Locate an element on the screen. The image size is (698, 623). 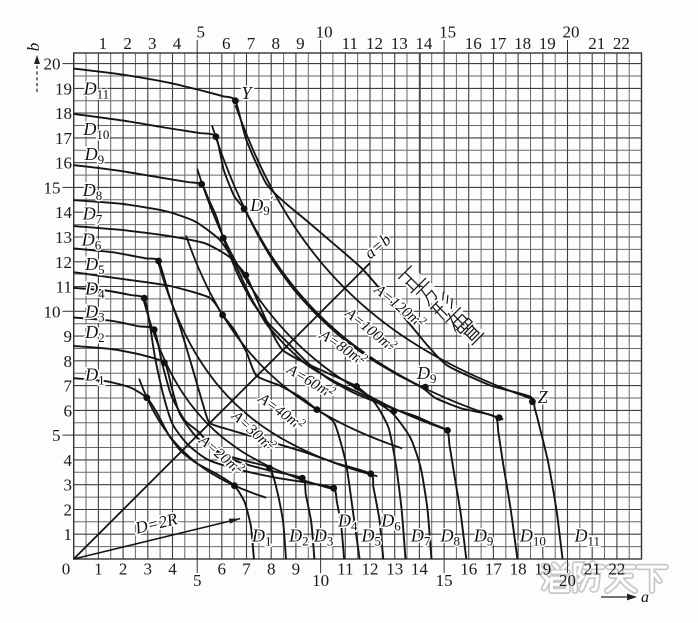
svg-text: Z is located at coordinates (543, 397).